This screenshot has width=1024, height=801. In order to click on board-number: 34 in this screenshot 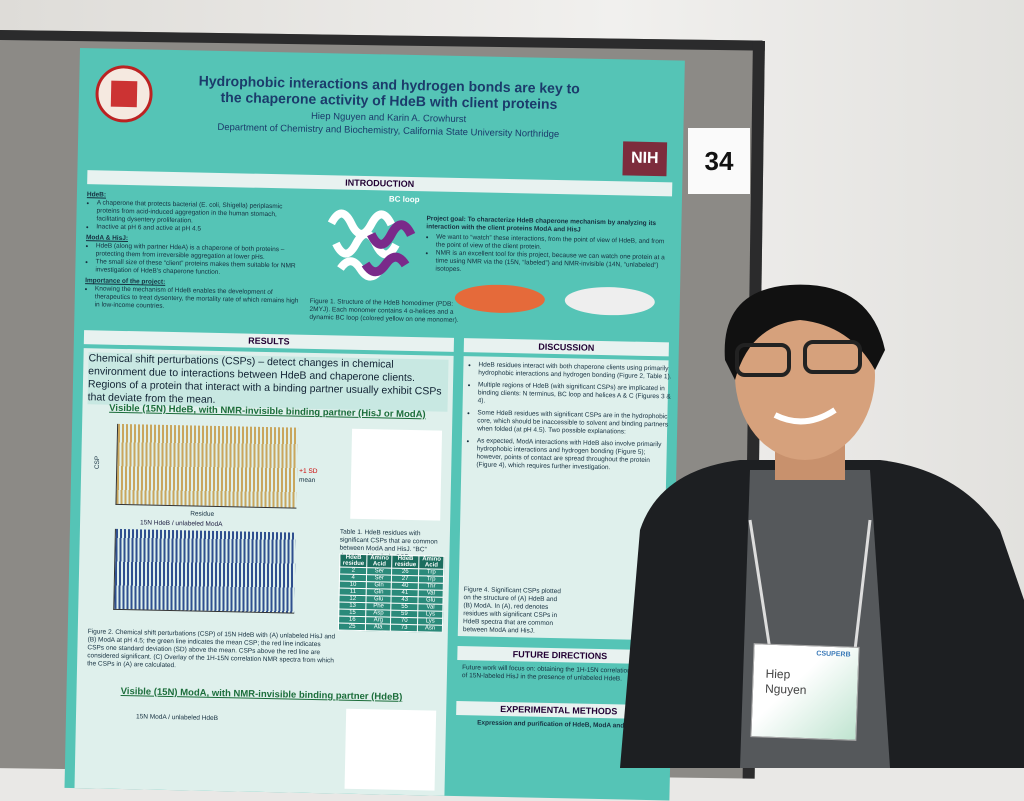, I will do `click(719, 161)`.